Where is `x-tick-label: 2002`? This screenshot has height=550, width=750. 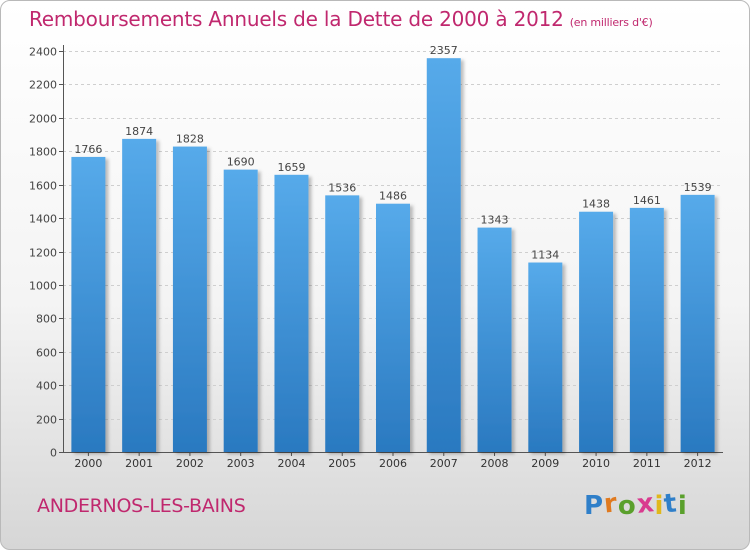
x-tick-label: 2002 is located at coordinates (190, 463).